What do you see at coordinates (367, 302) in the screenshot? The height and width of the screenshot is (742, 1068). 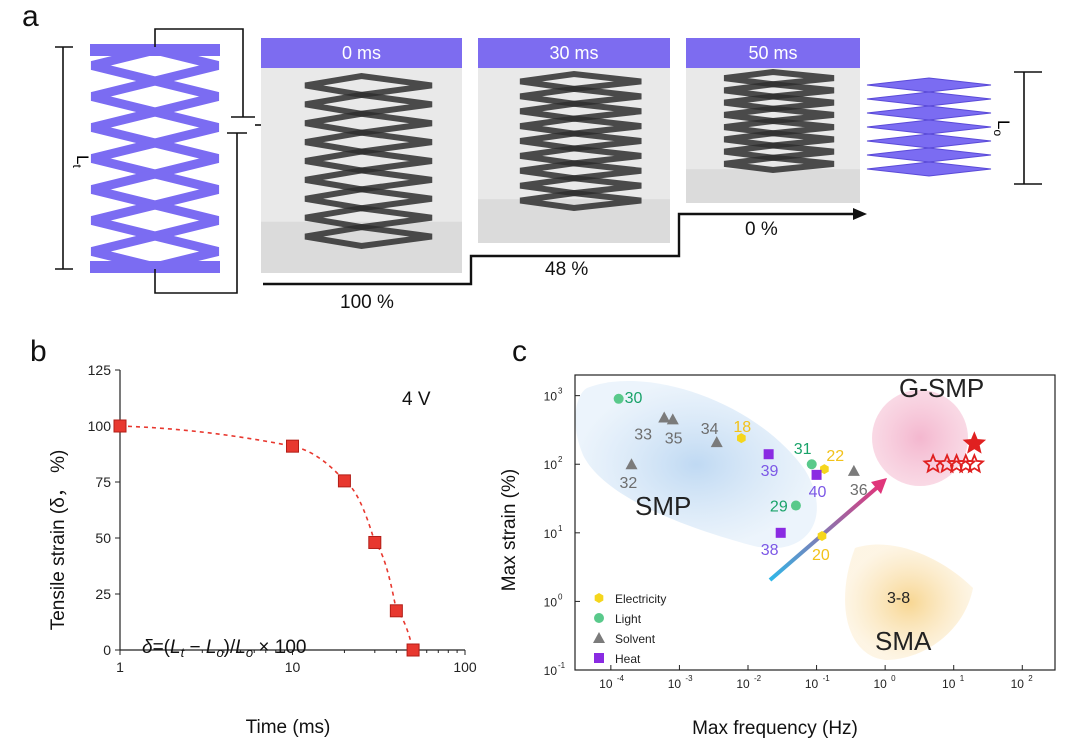 I see `frame-0-strain: 100 %` at bounding box center [367, 302].